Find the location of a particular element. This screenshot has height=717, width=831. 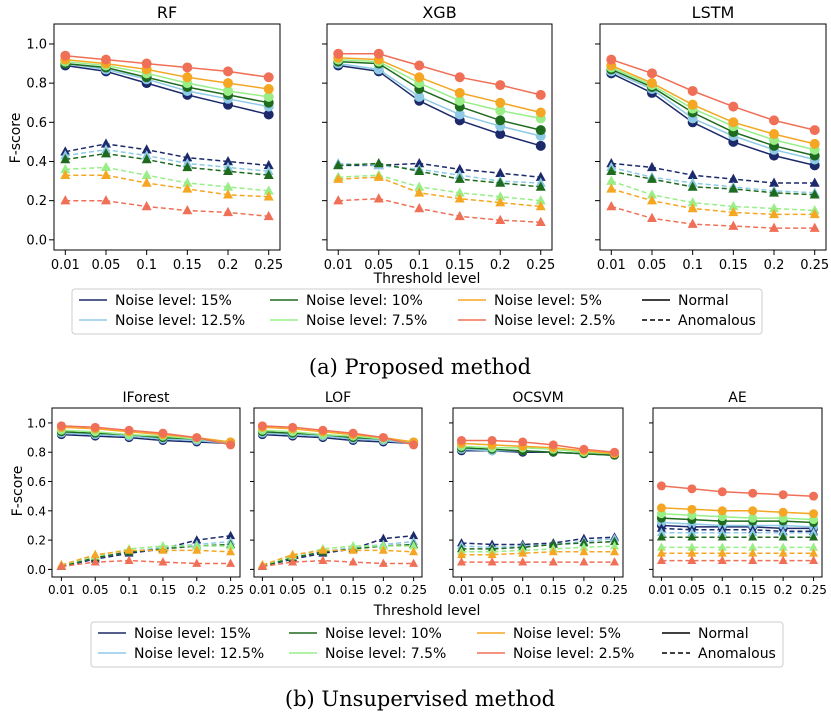

series-noise-level-7-5-normal is located at coordinates (713, 108).